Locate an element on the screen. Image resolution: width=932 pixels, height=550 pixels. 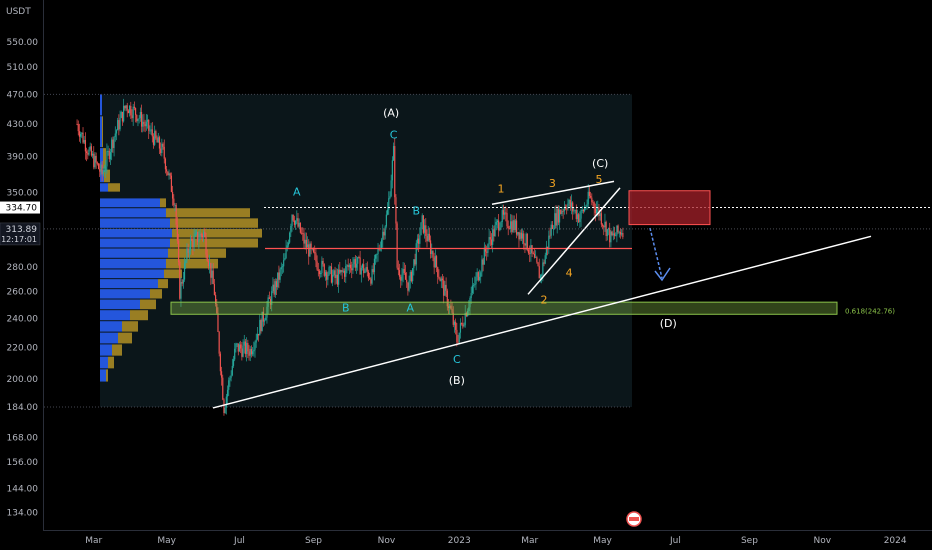
wave-label: (C) is located at coordinates (600, 163).